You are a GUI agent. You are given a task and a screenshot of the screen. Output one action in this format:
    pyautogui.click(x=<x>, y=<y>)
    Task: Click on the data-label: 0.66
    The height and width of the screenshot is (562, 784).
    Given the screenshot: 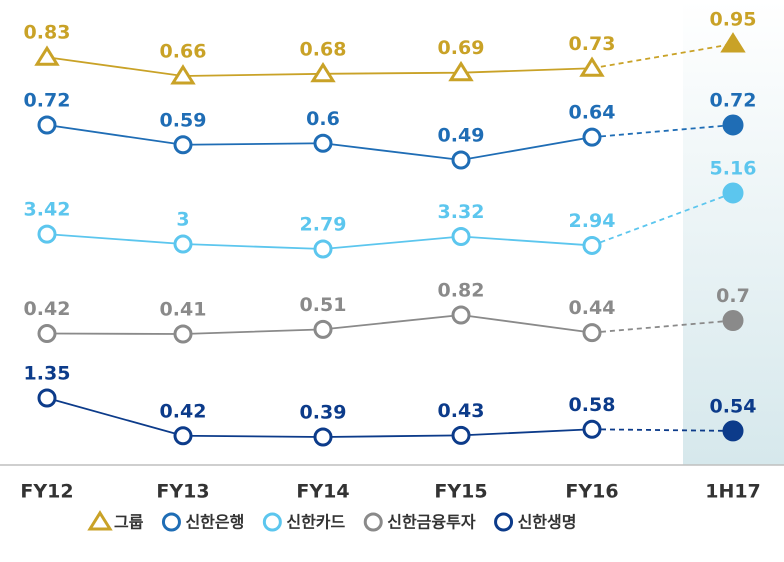 What is the action you would take?
    pyautogui.click(x=183, y=52)
    